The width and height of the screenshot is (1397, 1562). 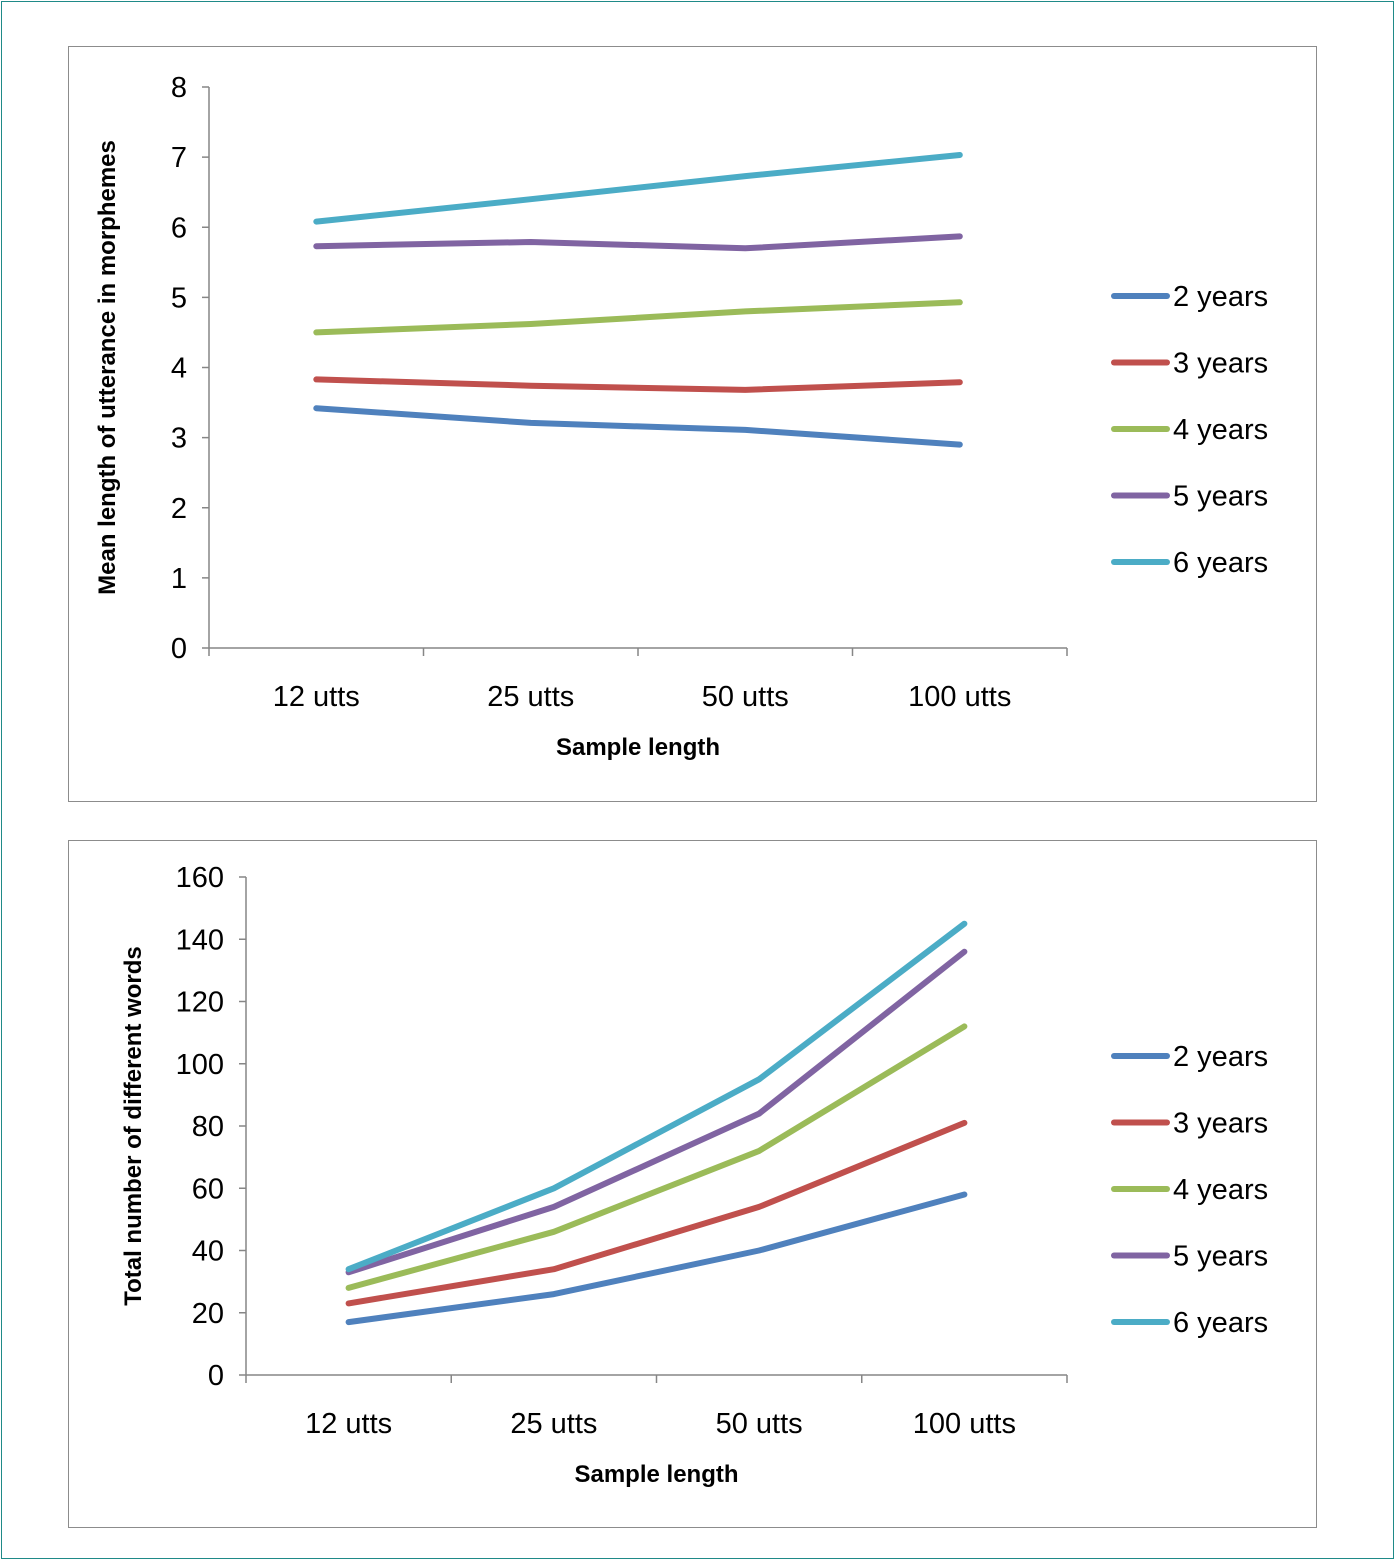 I want to click on mlu-legend-label: 4 years, so click(x=1220, y=430).